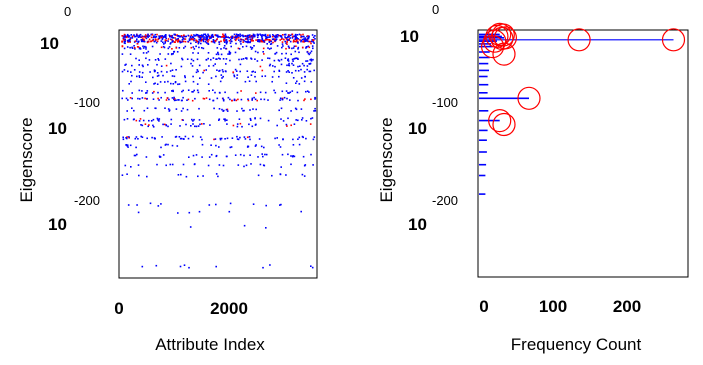 The height and width of the screenshot is (365, 703). What do you see at coordinates (497, 36) in the screenshot?
I see `histogram-marker-circle` at bounding box center [497, 36].